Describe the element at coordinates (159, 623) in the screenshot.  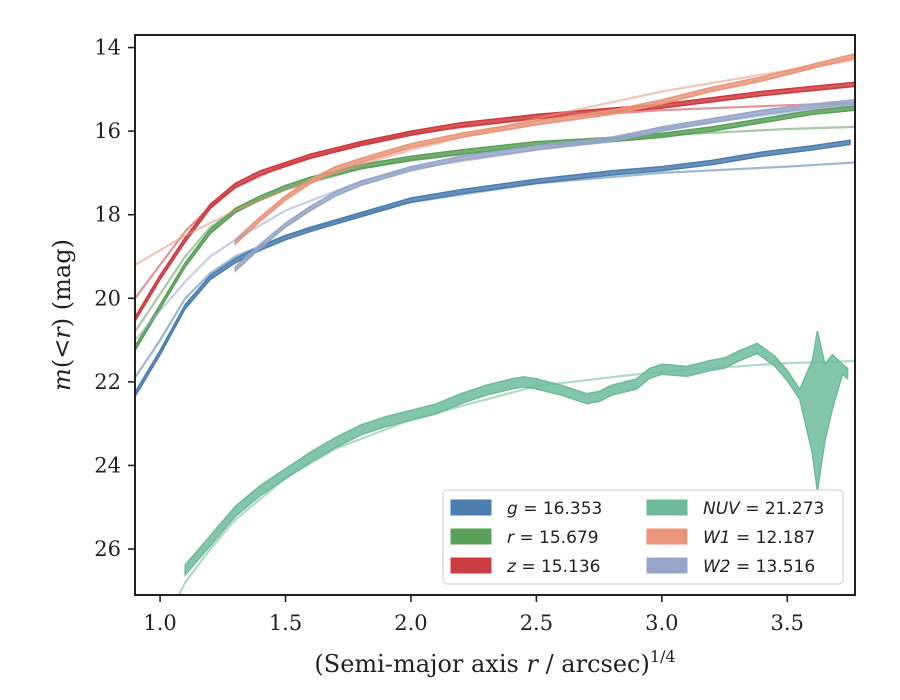
I see `x-tick-label: 1.0` at that location.